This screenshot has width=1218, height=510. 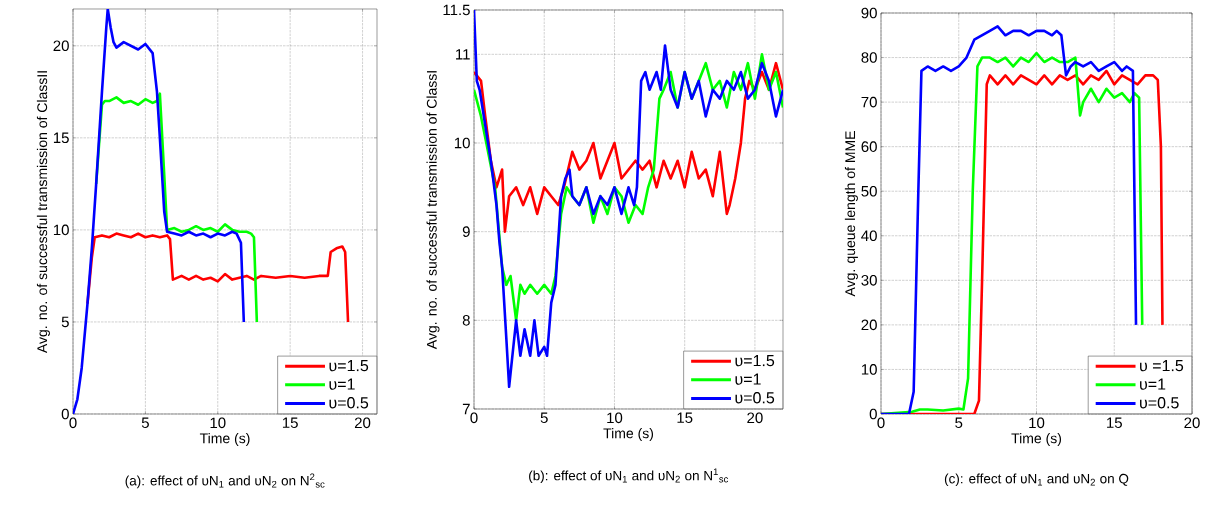 What do you see at coordinates (851, 214) in the screenshot?
I see `y-axis-title: Avg. queue length of MME` at bounding box center [851, 214].